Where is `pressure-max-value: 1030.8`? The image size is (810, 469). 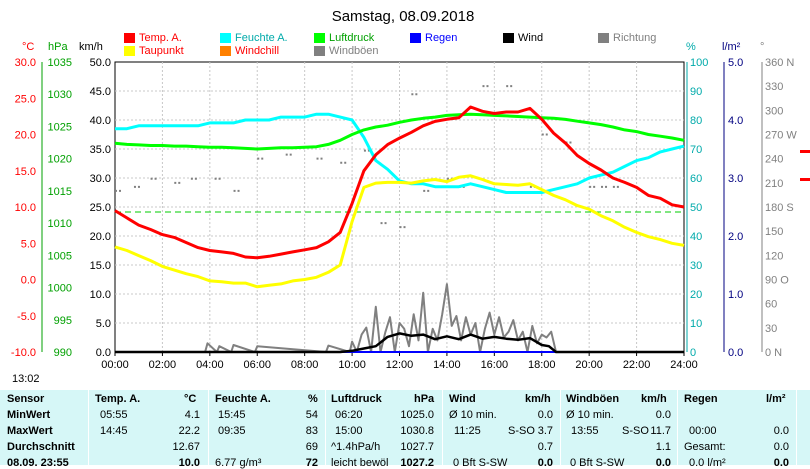 pressure-max-value: 1030.8 is located at coordinates (417, 431).